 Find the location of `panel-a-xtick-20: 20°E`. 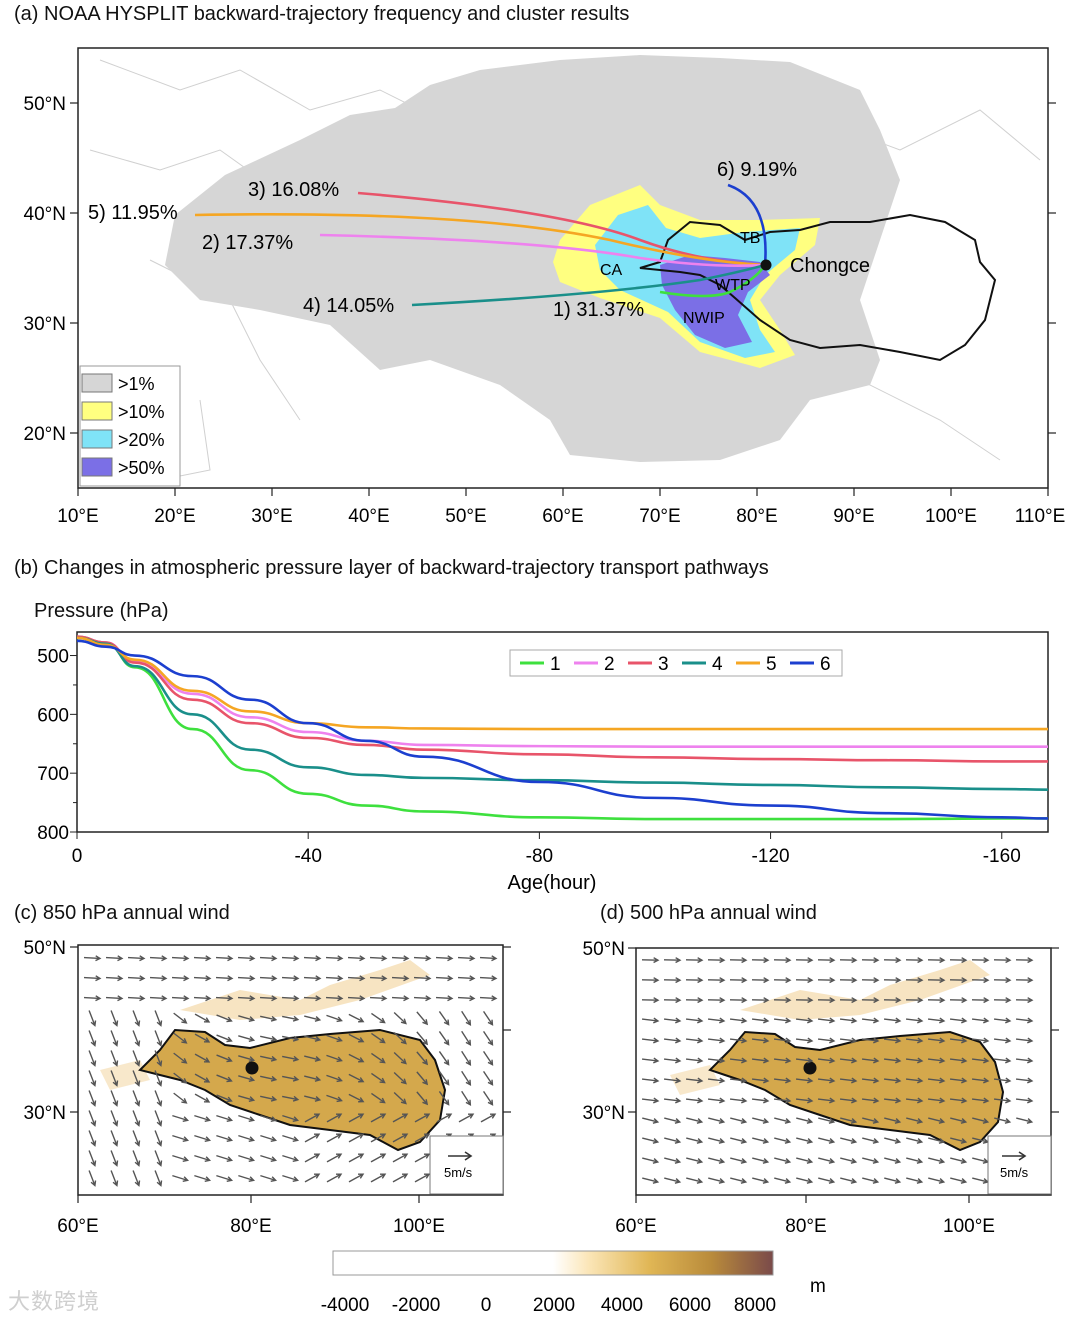

panel-a-xtick-20: 20°E is located at coordinates (174, 516).